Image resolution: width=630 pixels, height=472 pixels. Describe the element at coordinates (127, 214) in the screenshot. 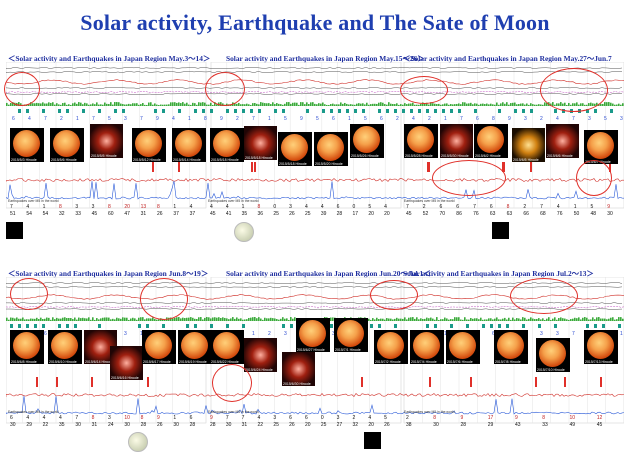

I see `count-bottom-value: 47` at that location.